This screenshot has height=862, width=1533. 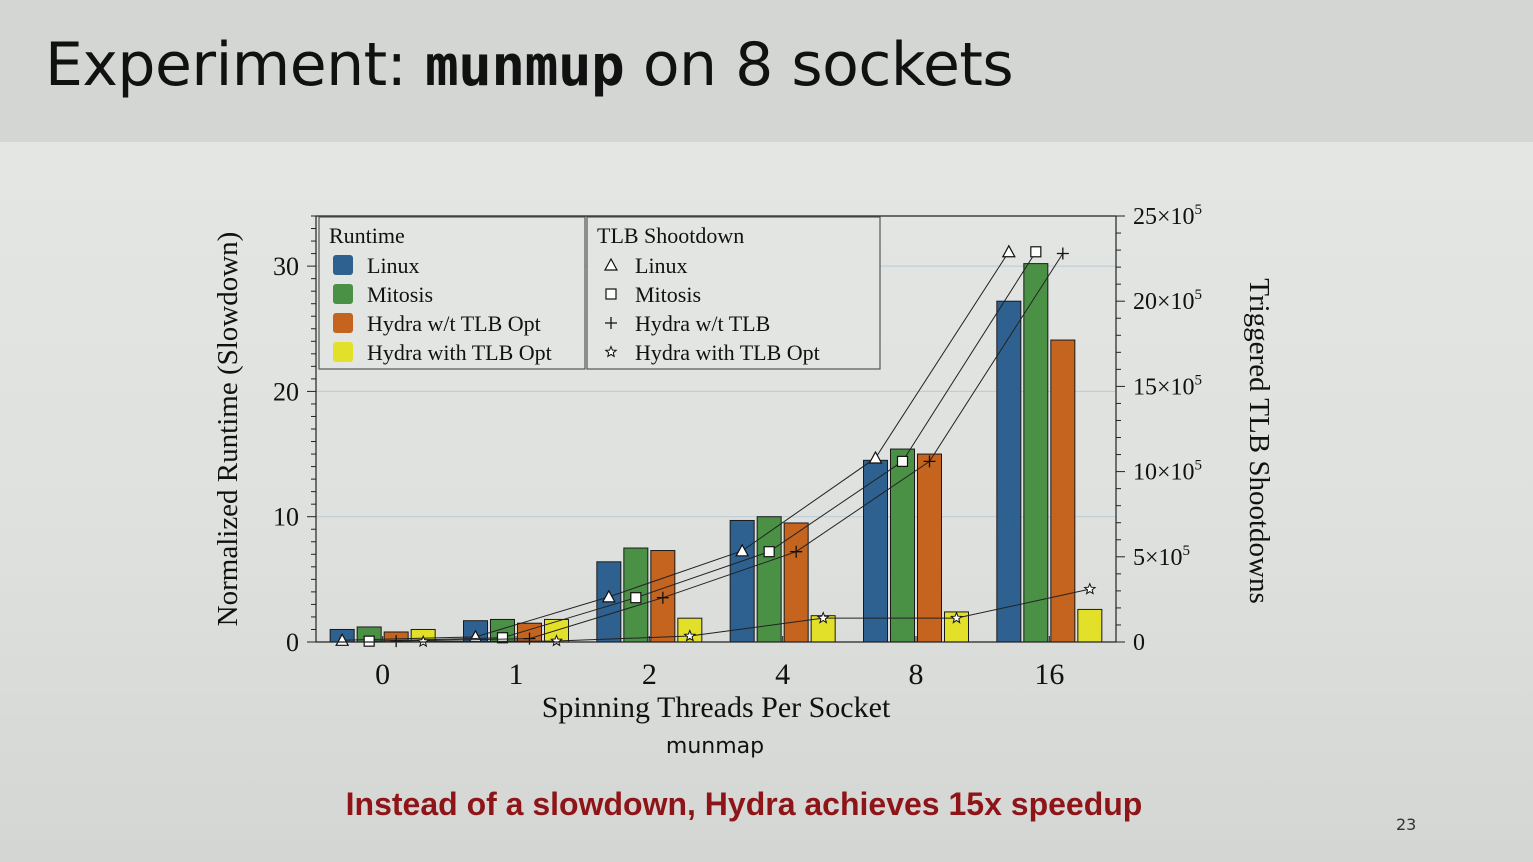 What do you see at coordinates (524, 66) in the screenshot?
I see `title-code: munmup` at bounding box center [524, 66].